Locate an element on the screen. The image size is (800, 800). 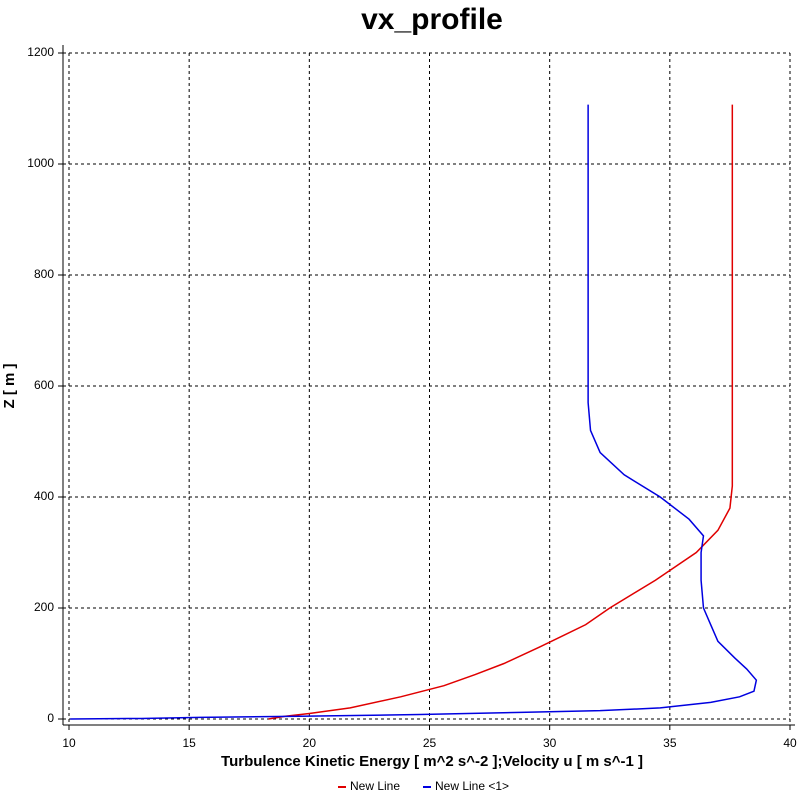
x-tick-label: 30 is located at coordinates (550, 743).